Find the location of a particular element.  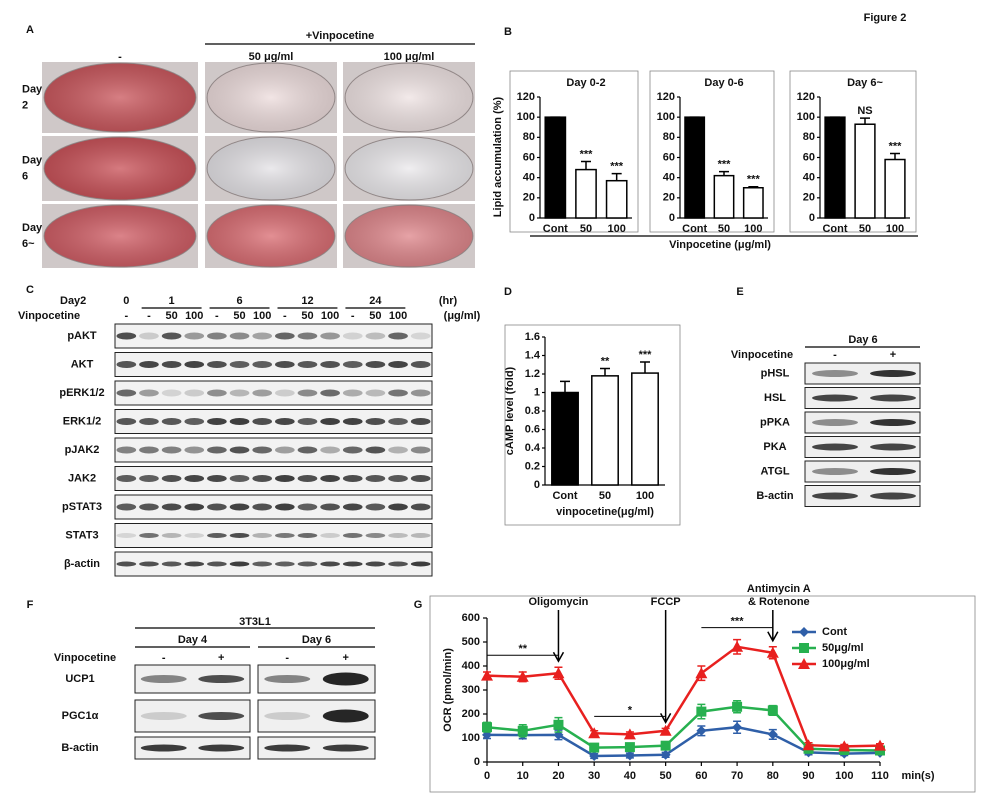

time-value: 1 is located at coordinates (172, 301).